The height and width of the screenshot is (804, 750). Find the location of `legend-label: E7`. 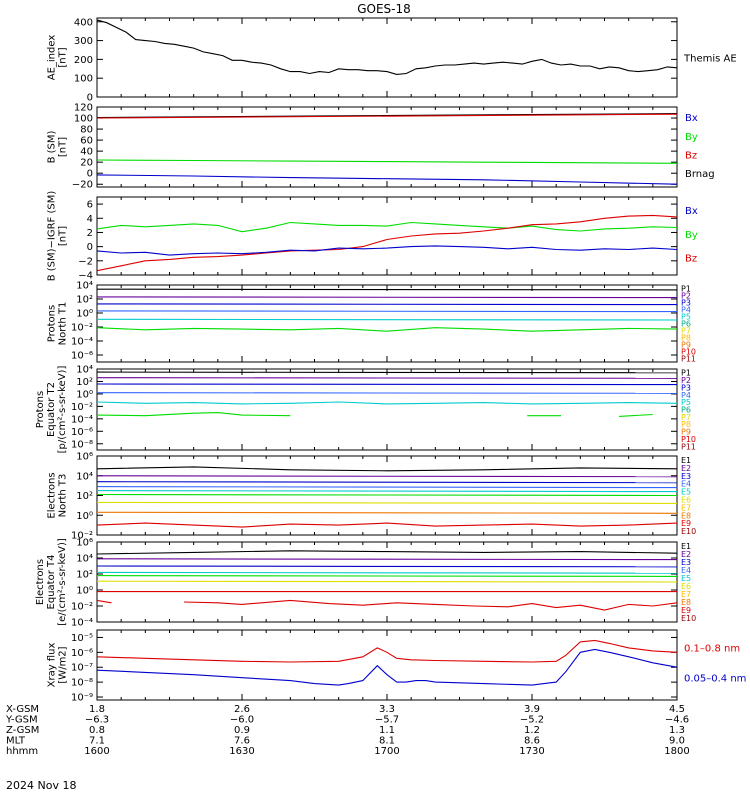

legend-label: E7 is located at coordinates (686, 507).